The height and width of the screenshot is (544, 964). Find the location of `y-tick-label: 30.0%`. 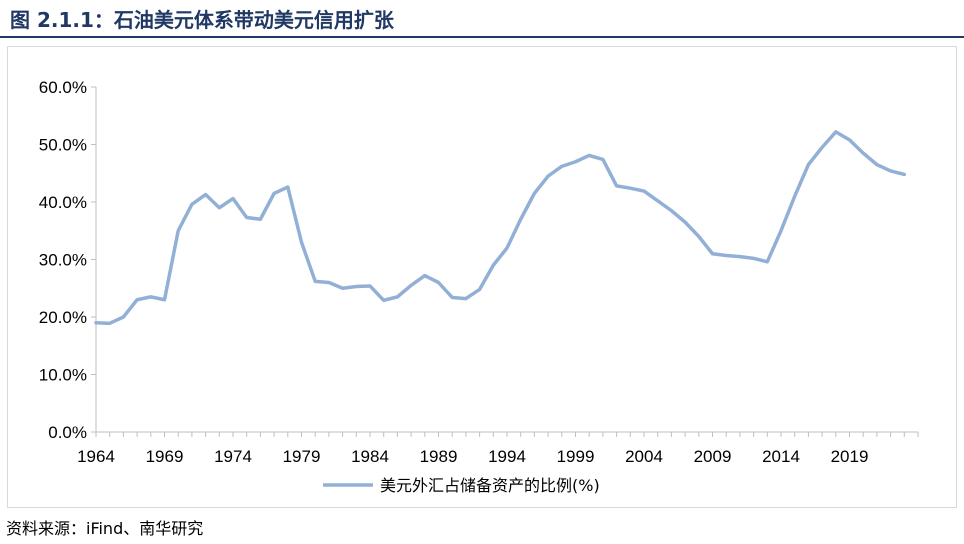

y-tick-label: 30.0% is located at coordinates (63, 260).